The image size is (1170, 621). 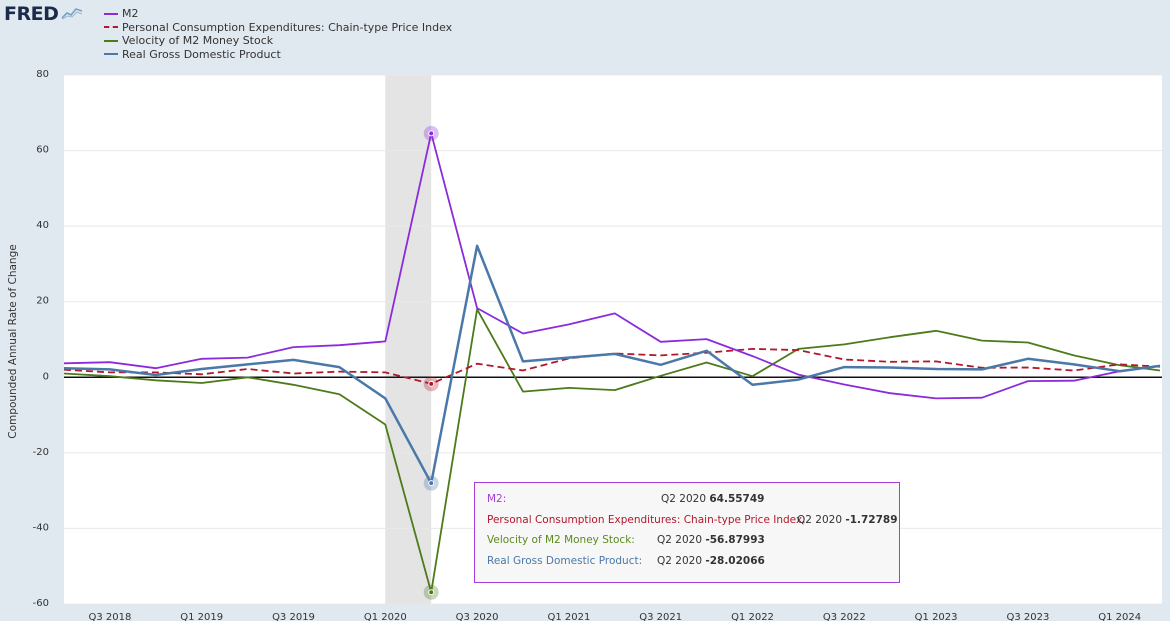 I want to click on tooltip-number: -28.02066, so click(x=735, y=560).